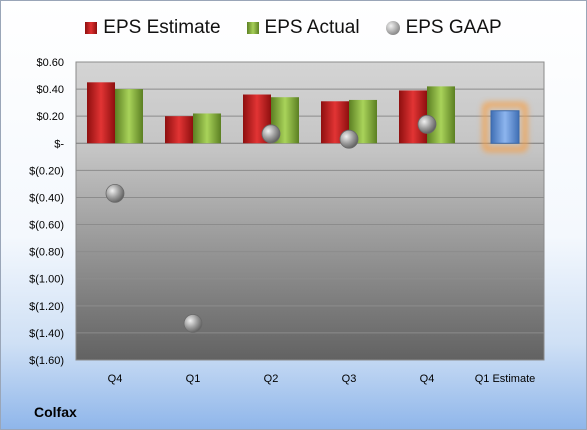 The height and width of the screenshot is (430, 587). I want to click on legend-label-gaap: EPS GAAP, so click(453, 27).